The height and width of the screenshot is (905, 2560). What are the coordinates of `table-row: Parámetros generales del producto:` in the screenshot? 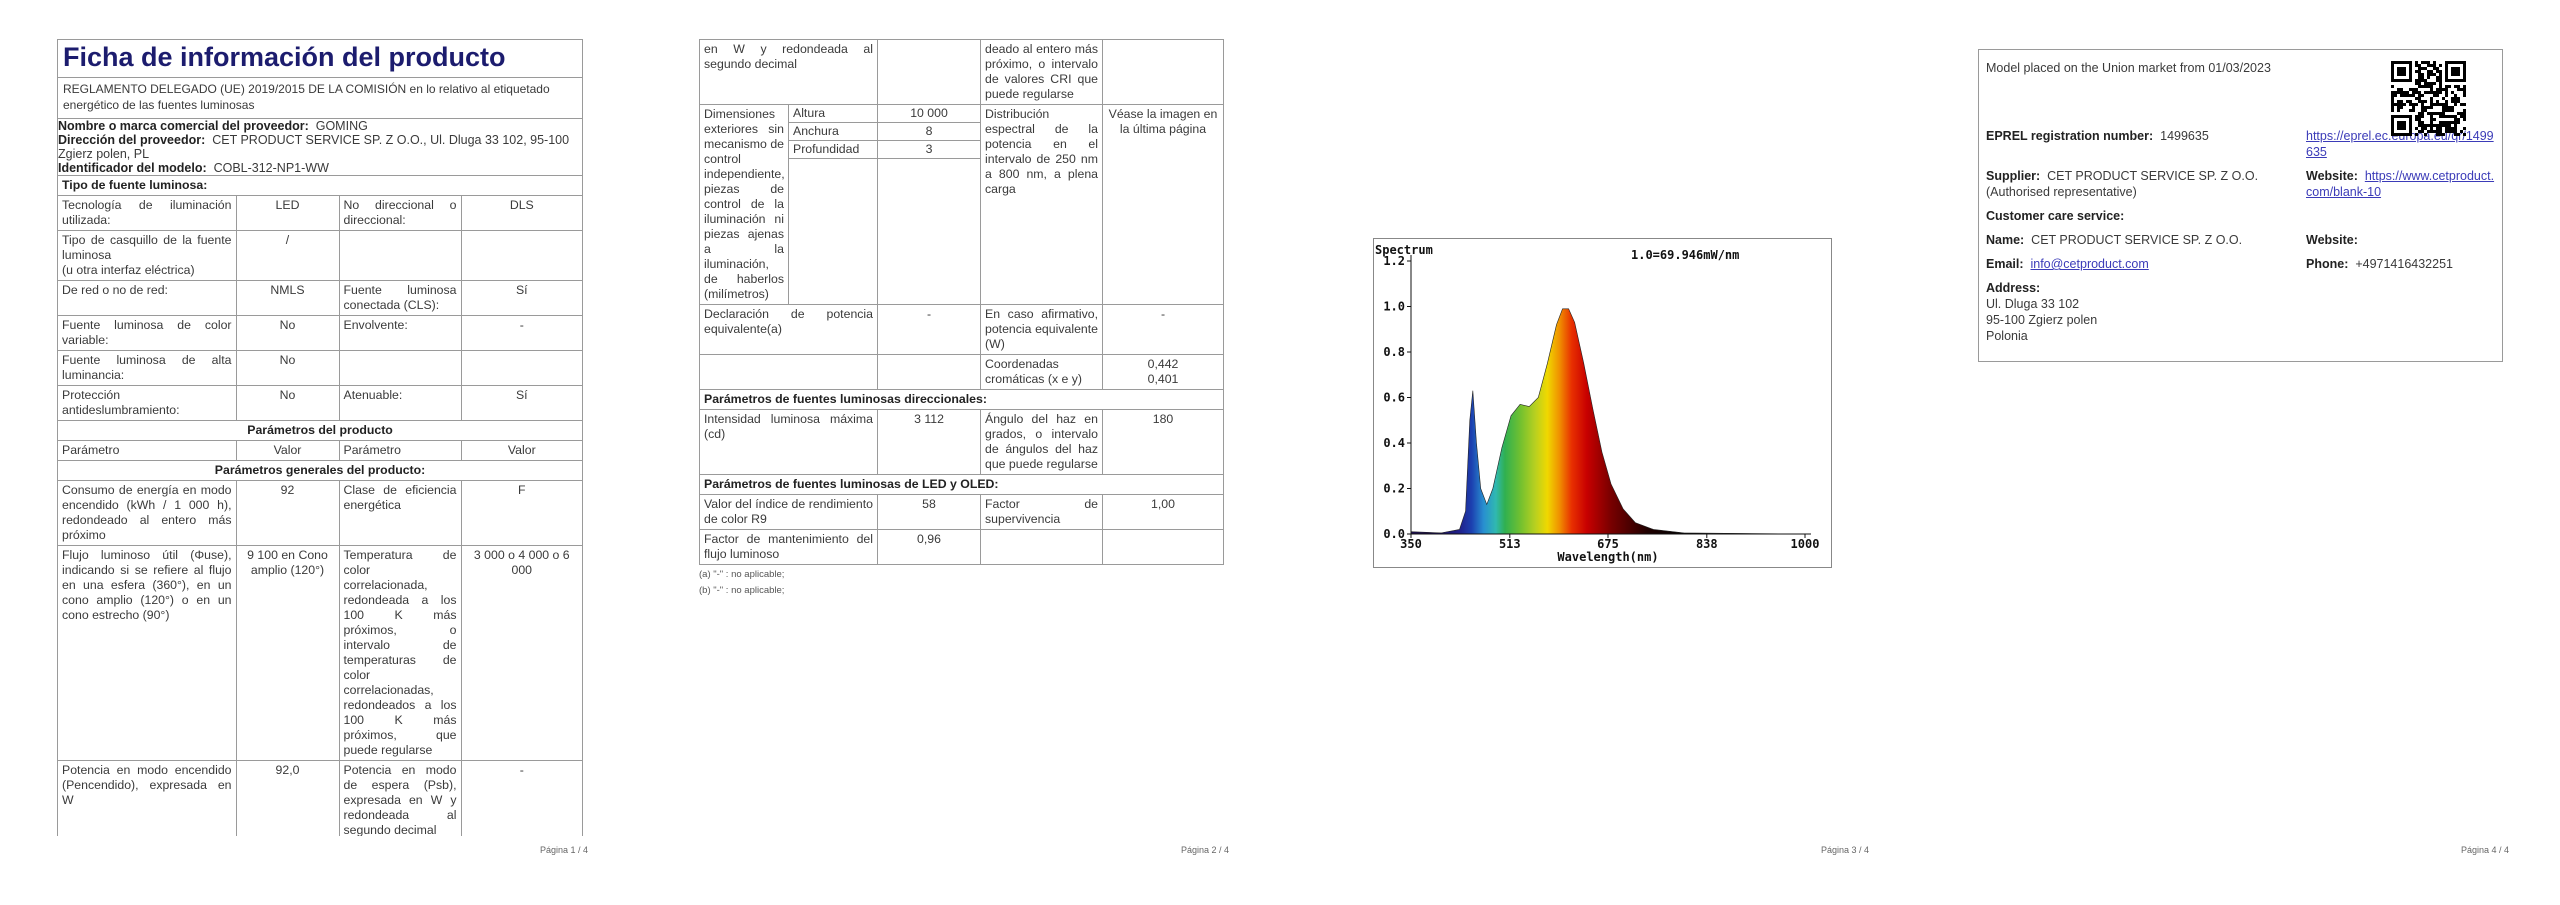 It's located at (320, 470).